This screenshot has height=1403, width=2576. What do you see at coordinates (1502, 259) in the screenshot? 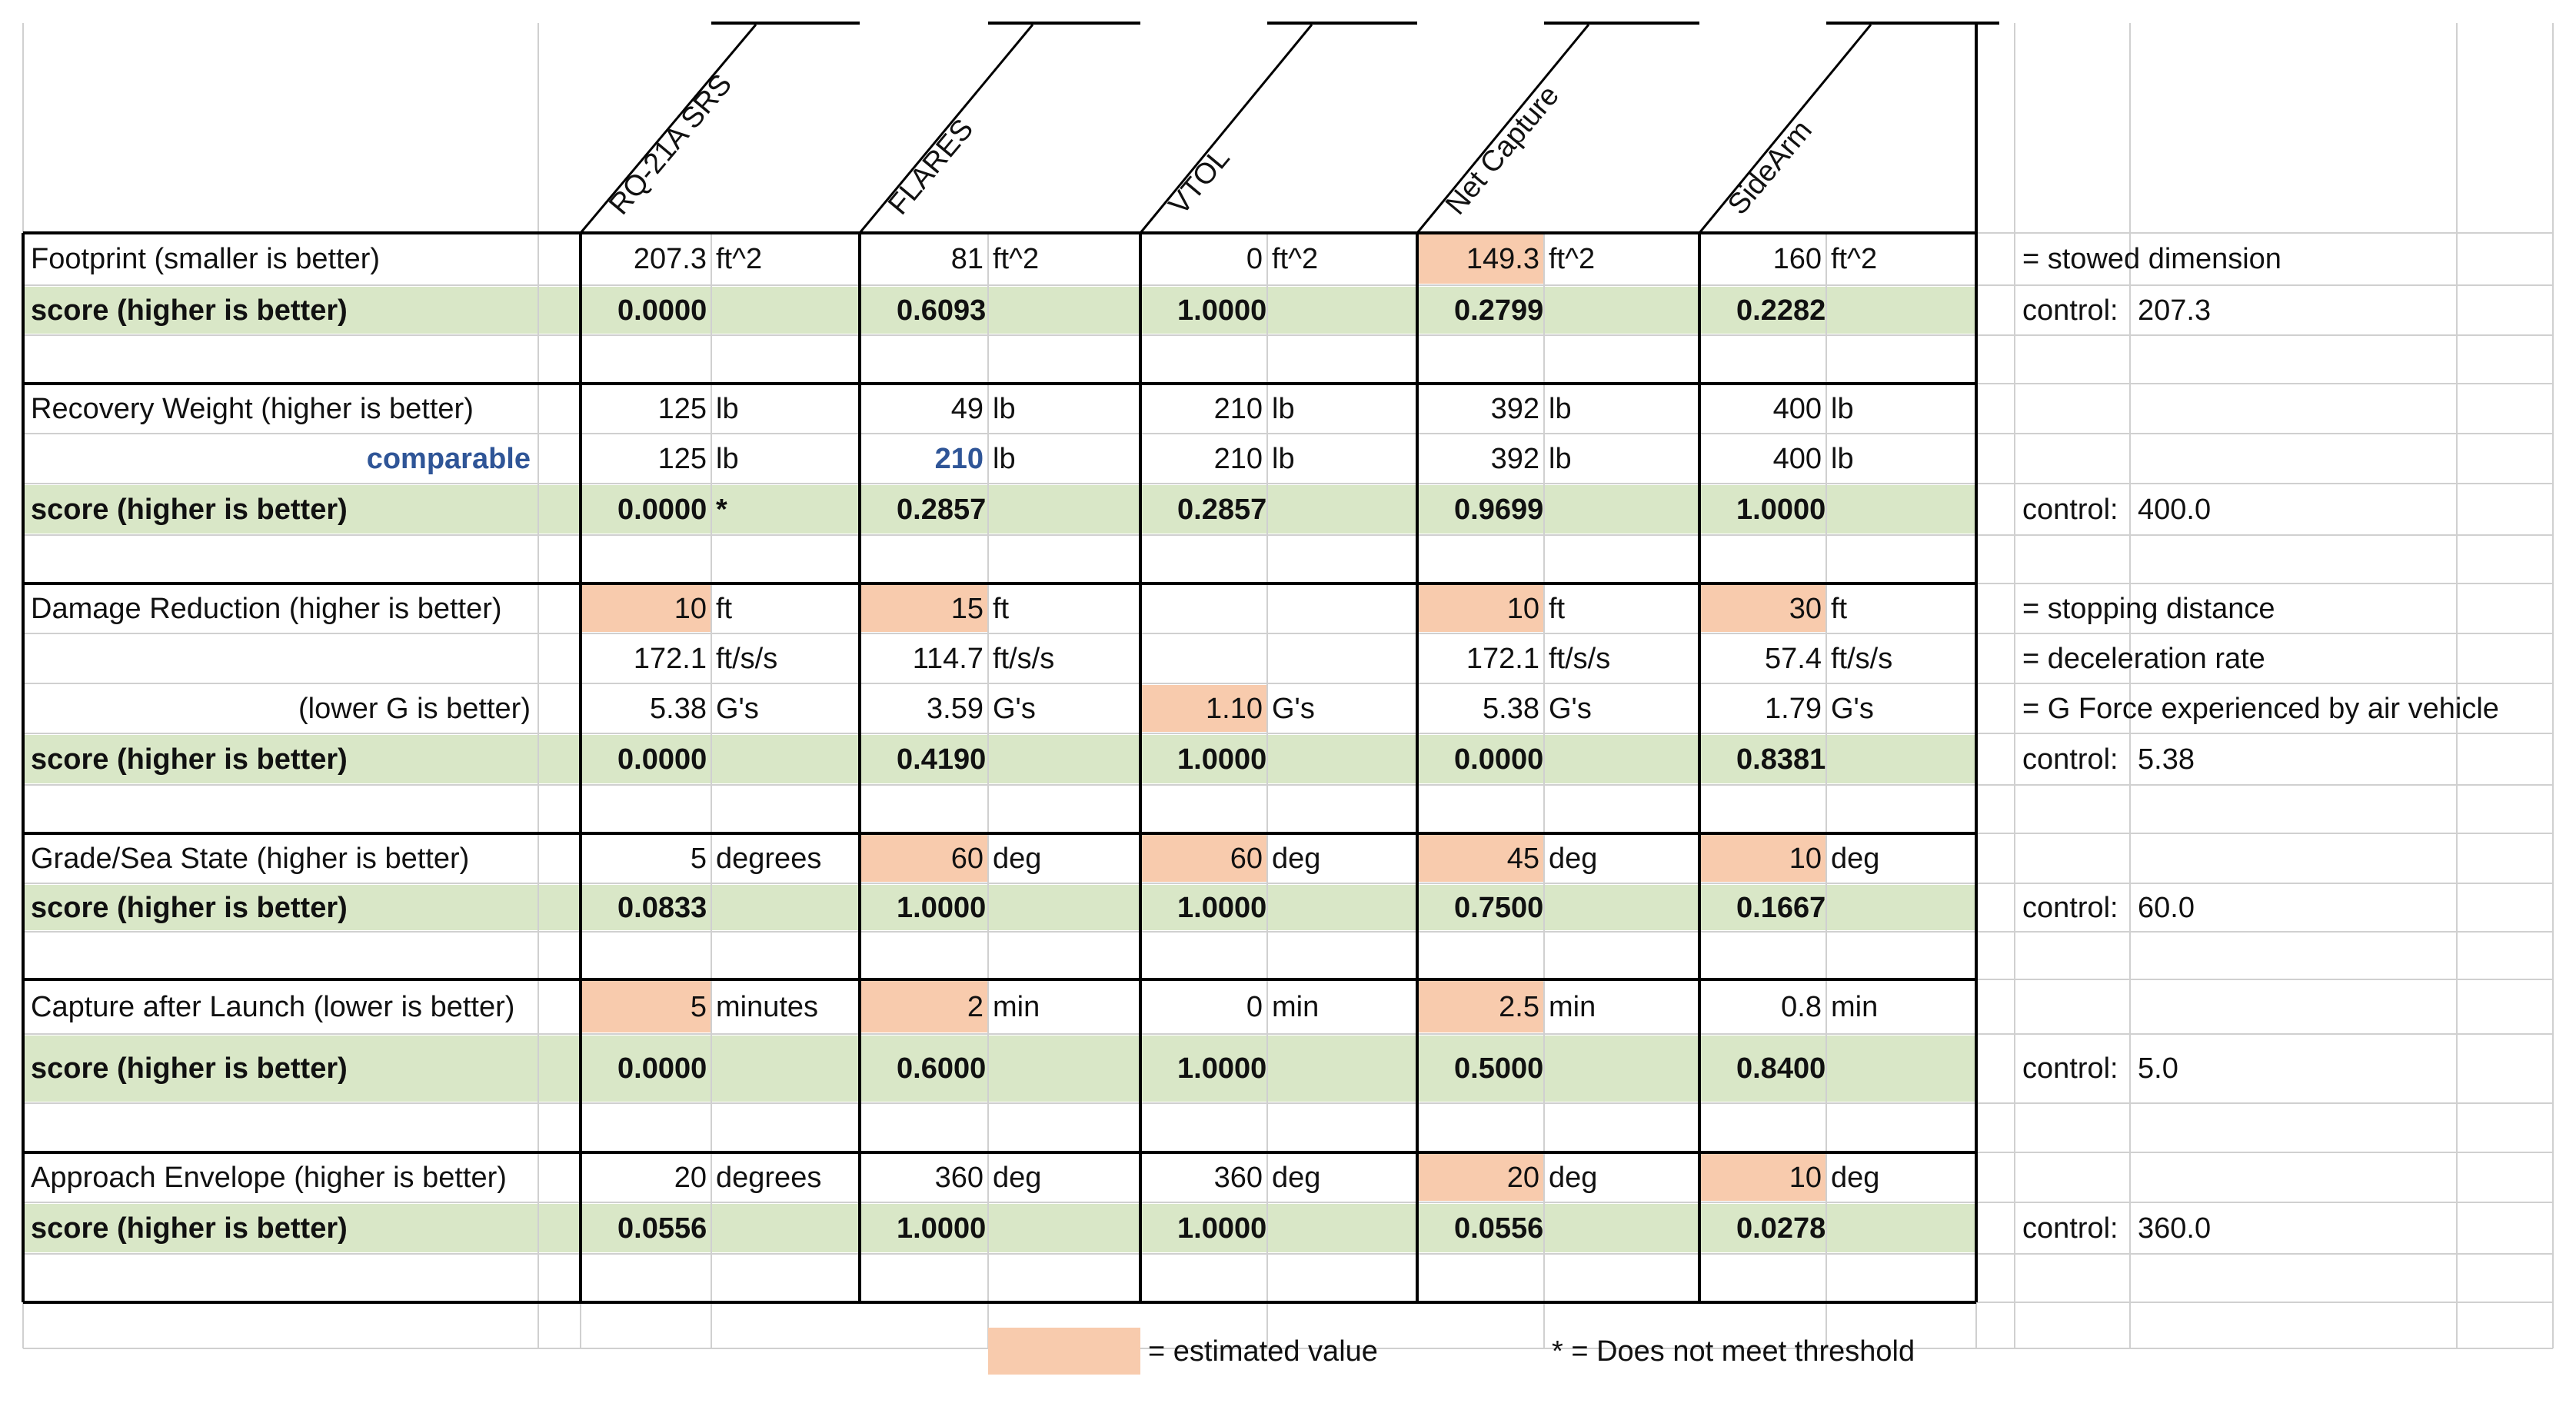
I see `value-cell: 149.3` at bounding box center [1502, 259].